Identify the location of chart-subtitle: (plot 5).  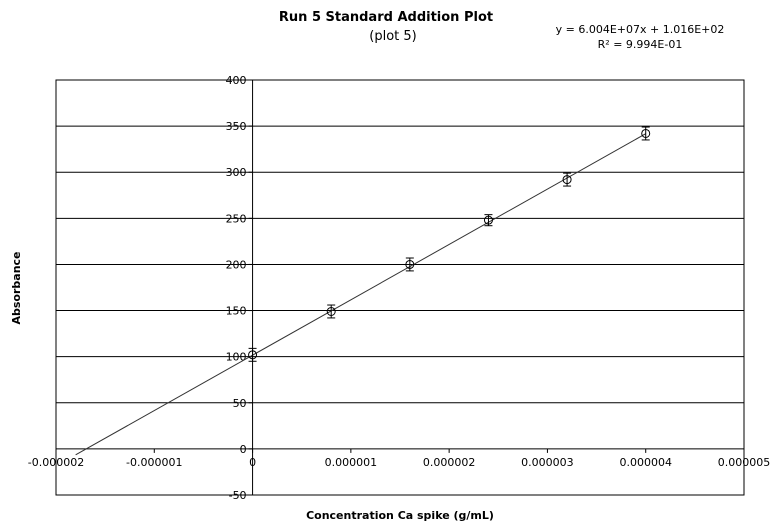
(392, 36).